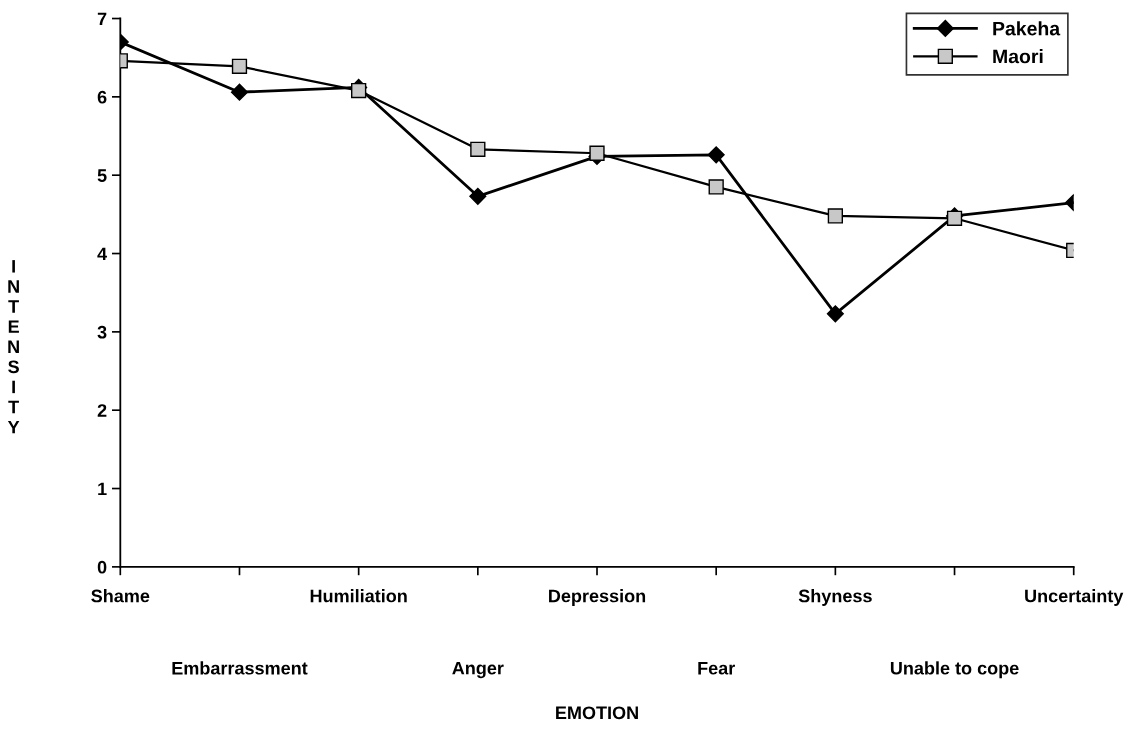  Describe the element at coordinates (102, 97) in the screenshot. I see `y-tick-label: 6` at that location.